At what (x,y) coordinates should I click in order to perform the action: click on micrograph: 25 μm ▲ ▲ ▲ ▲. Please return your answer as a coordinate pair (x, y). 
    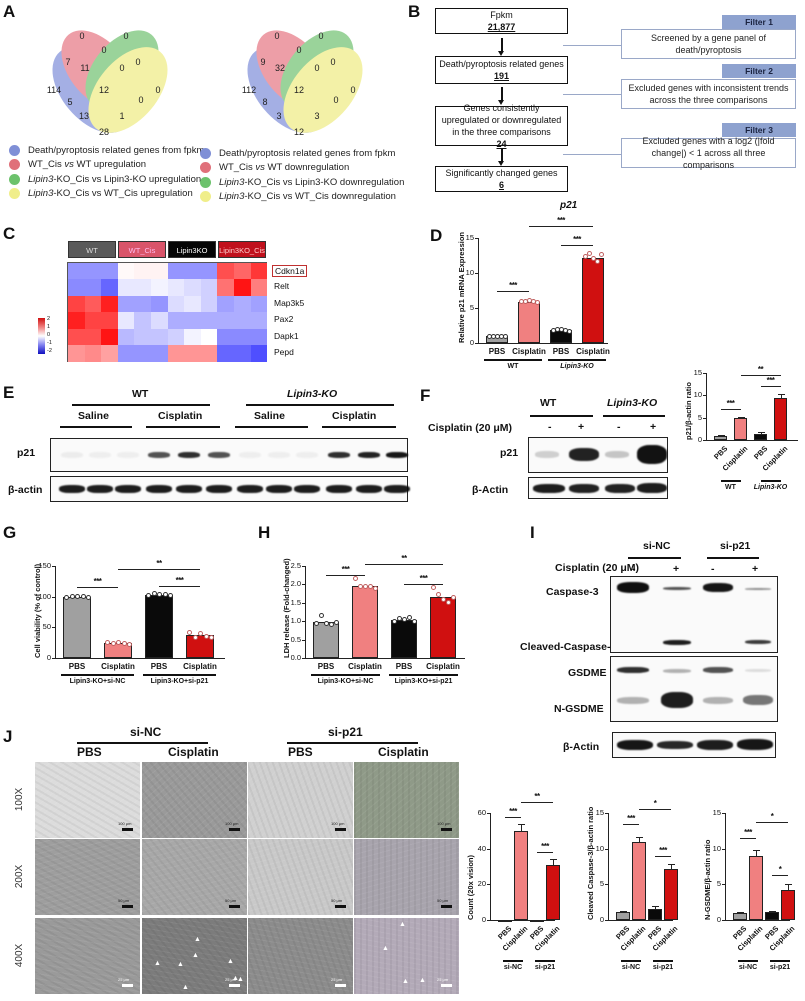
    Looking at the image, I should click on (406, 956).